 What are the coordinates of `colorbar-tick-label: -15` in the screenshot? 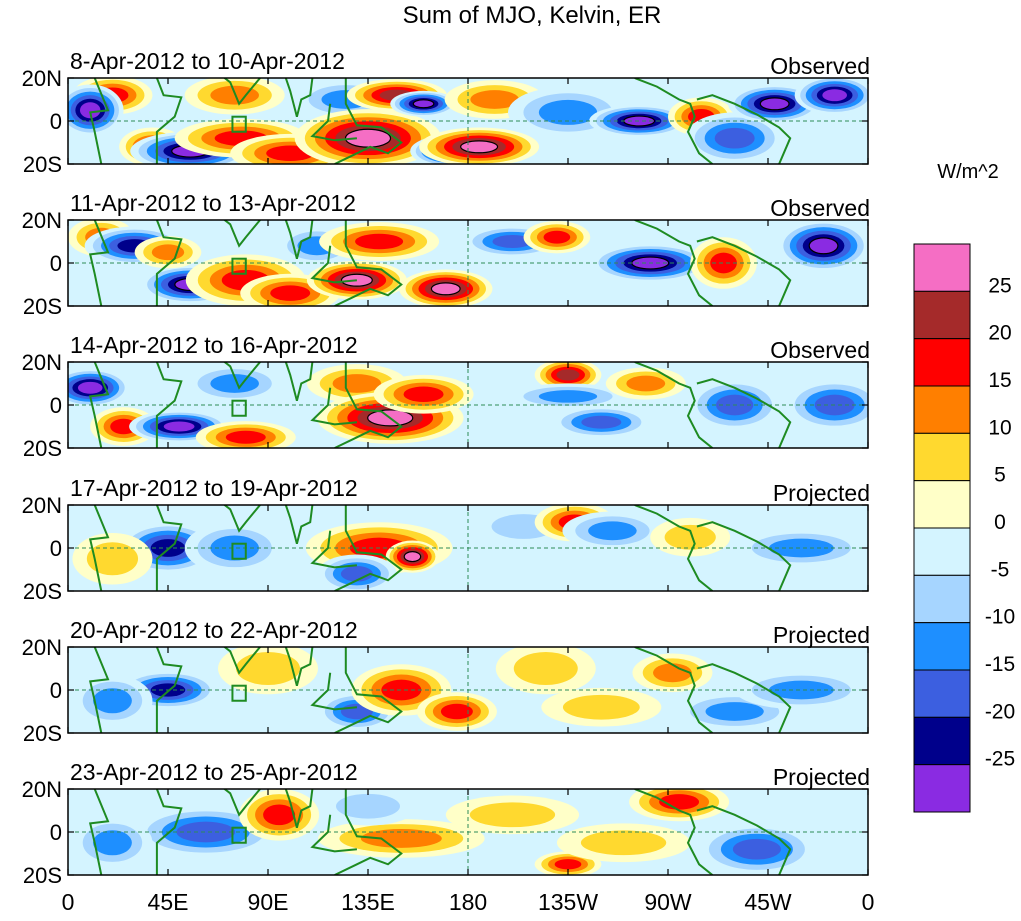 It's located at (1000, 664).